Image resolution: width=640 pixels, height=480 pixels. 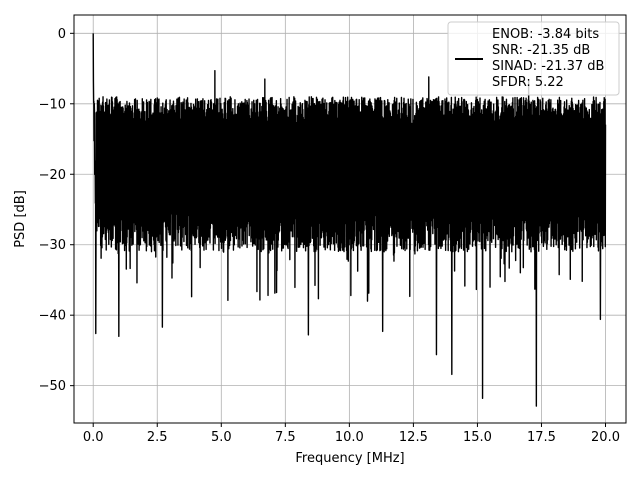 What do you see at coordinates (52, 175) in the screenshot?
I see `y-tick-label: −20` at bounding box center [52, 175].